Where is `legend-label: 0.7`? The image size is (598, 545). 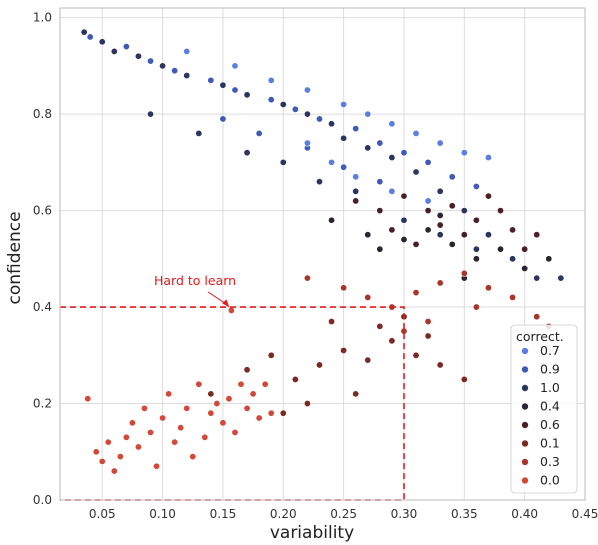 legend-label: 0.7 is located at coordinates (550, 350).